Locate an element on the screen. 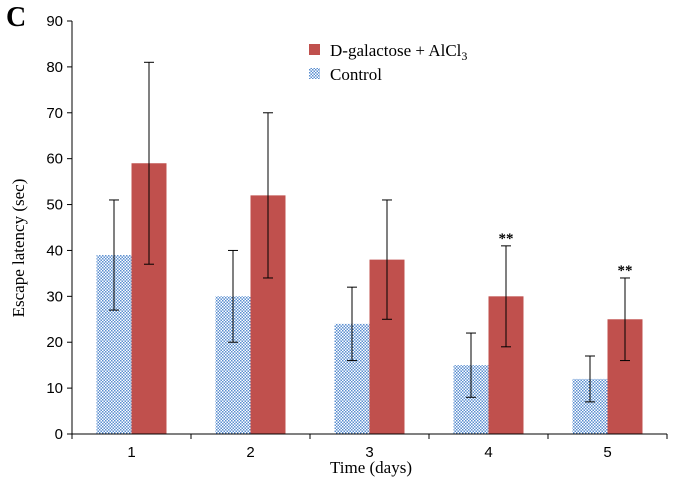  significance-marker-day-5: ** is located at coordinates (625, 271).